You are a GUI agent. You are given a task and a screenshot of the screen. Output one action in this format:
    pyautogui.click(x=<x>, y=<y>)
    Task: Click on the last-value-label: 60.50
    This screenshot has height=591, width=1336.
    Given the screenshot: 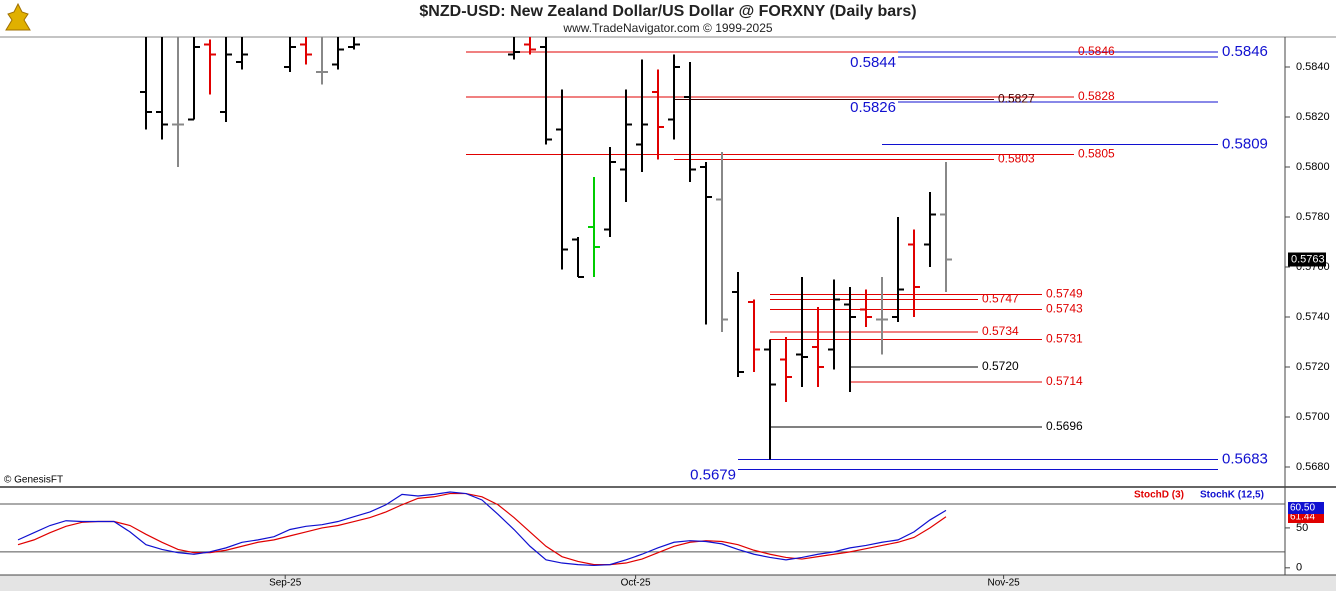 What is the action you would take?
    pyautogui.click(x=1302, y=508)
    